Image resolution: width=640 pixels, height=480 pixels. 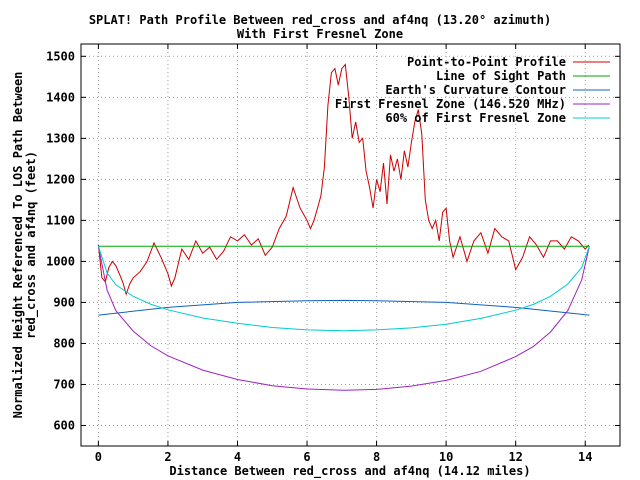 I want to click on y-tick-label: 800, so click(x=64, y=343).